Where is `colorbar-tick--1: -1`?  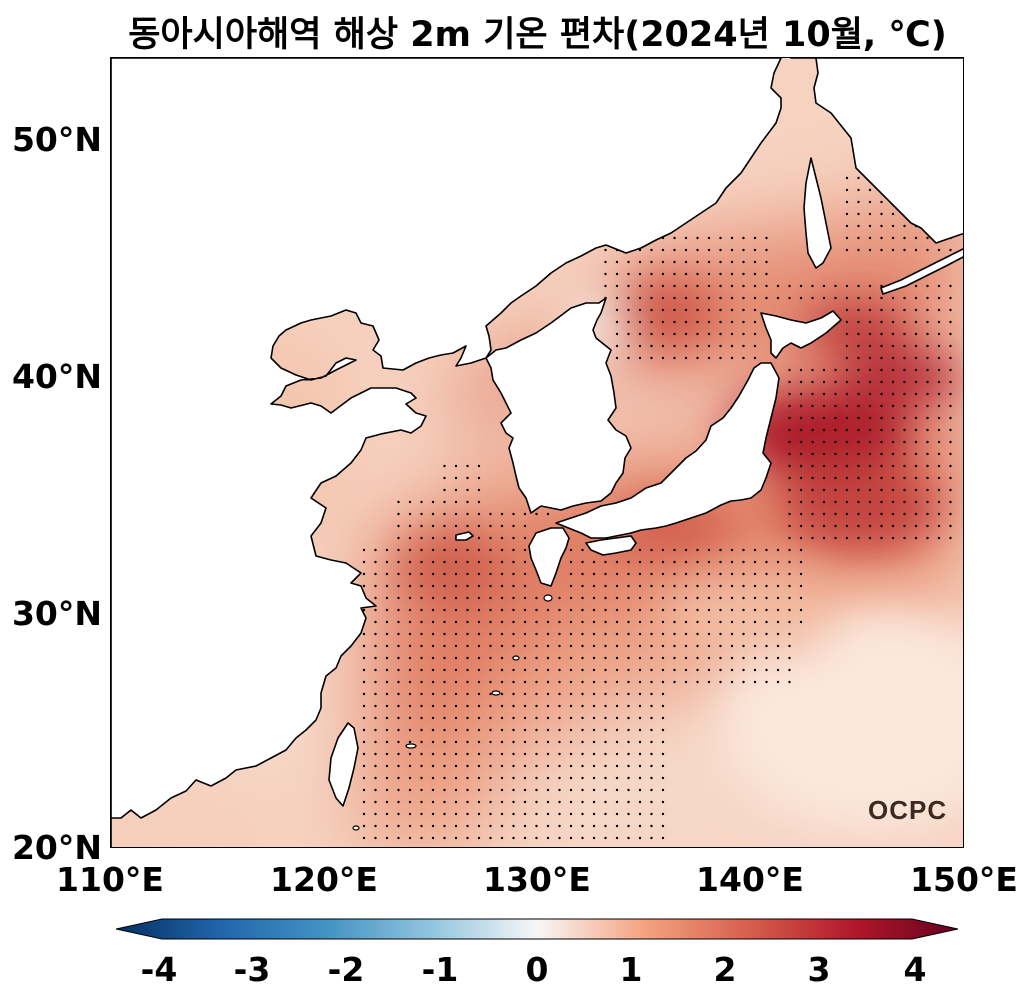
colorbar-tick--1: -1 is located at coordinates (440, 969).